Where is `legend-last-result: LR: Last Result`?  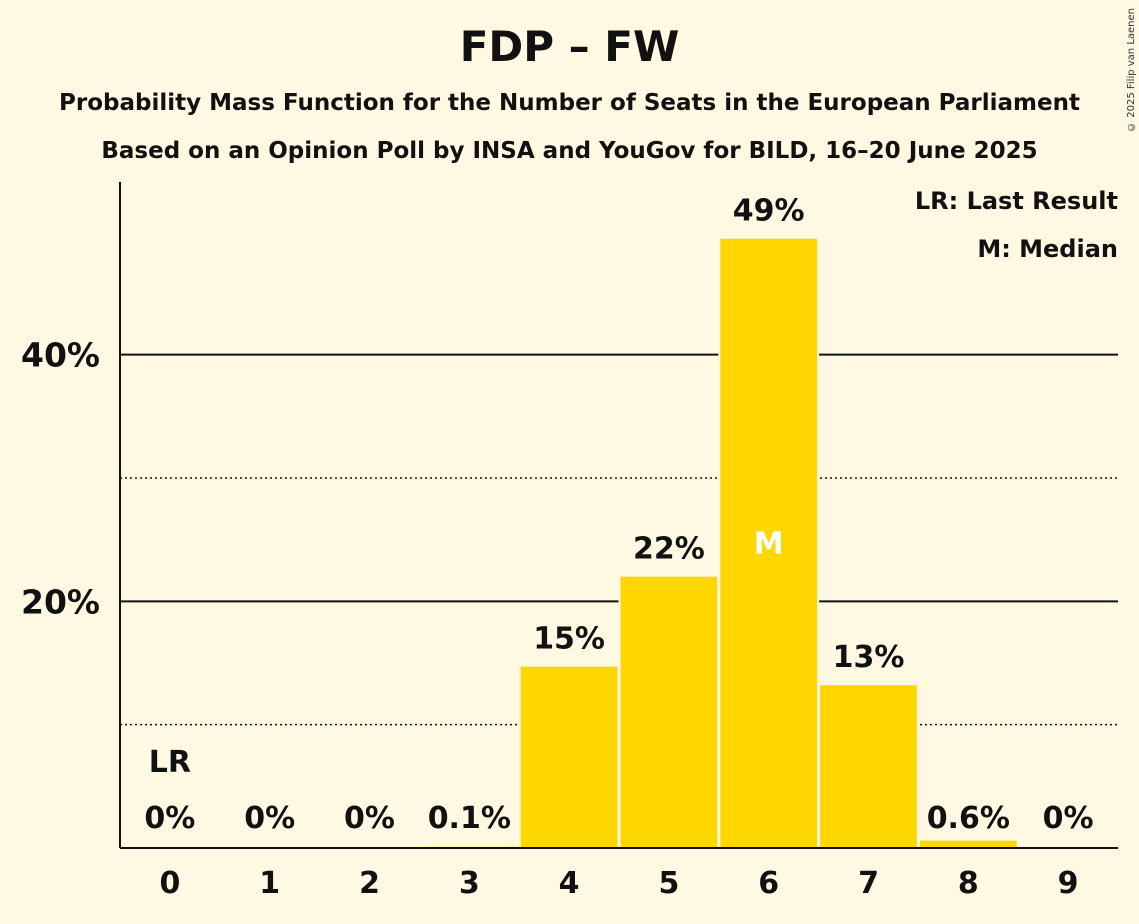 legend-last-result: LR: Last Result is located at coordinates (1016, 201).